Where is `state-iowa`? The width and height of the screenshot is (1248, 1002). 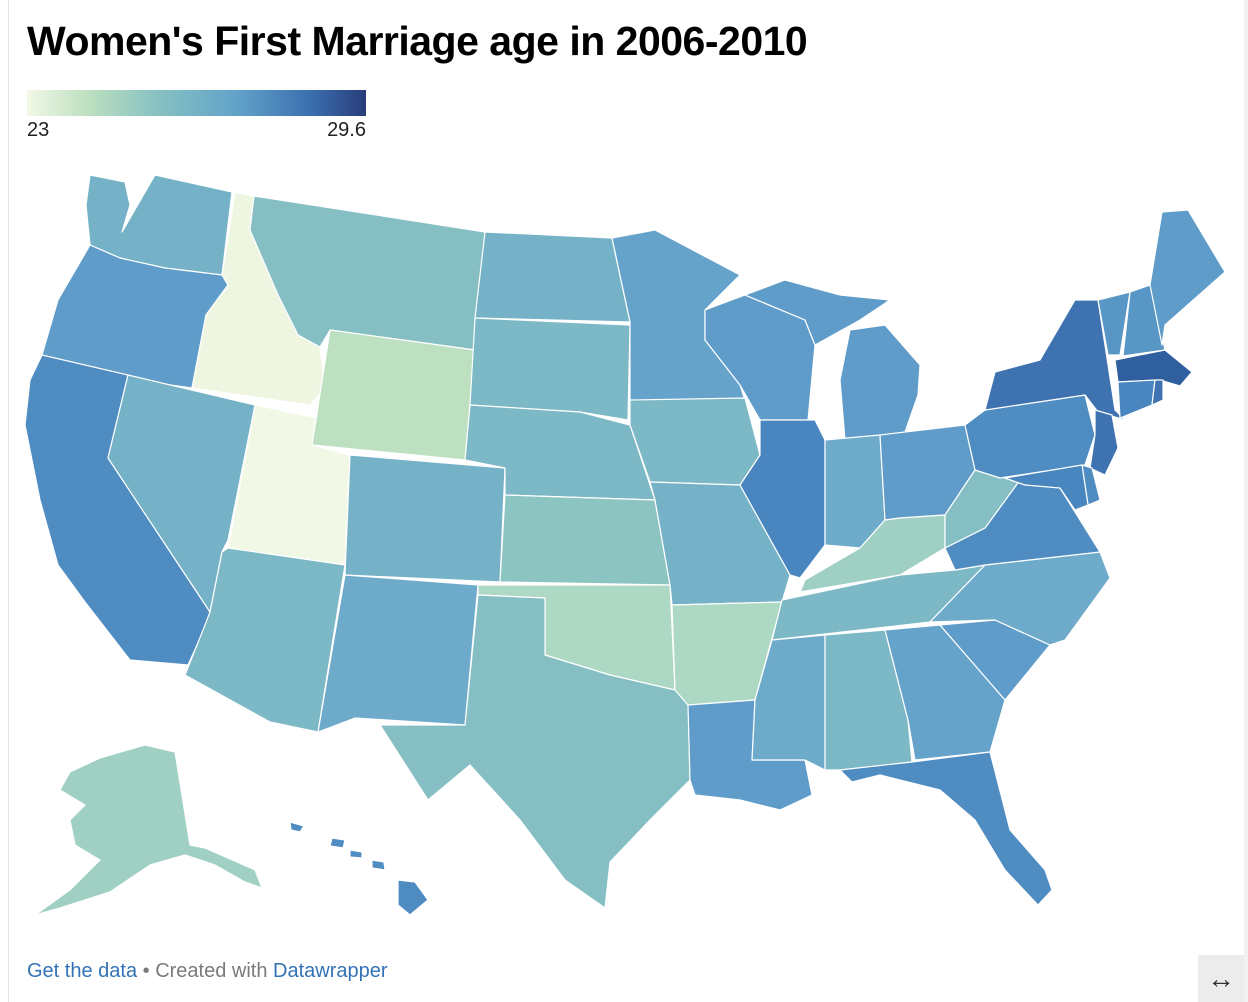 state-iowa is located at coordinates (695, 441).